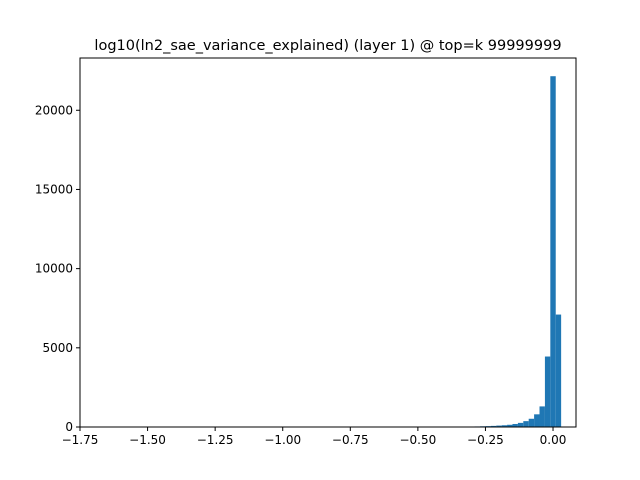  I want to click on x-tick-label: −1.25, so click(215, 440).